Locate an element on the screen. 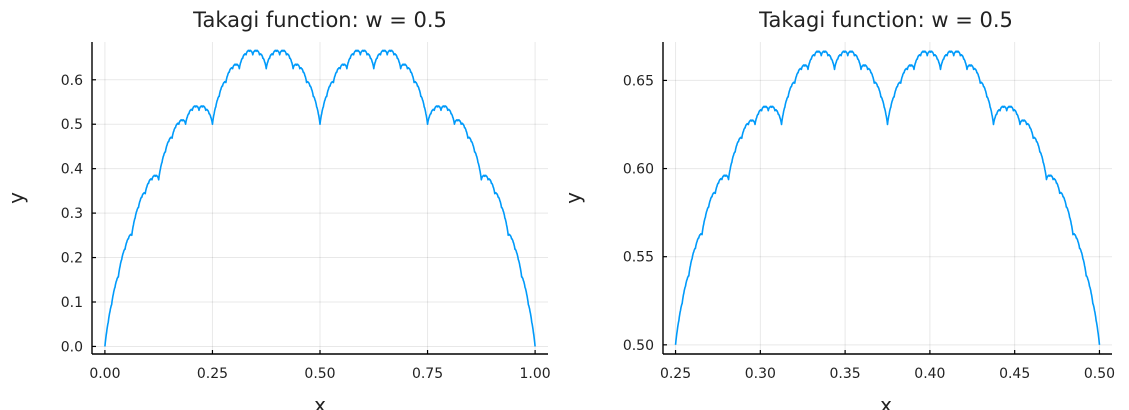  left-x-tick-label: 0.00 is located at coordinates (104, 374).